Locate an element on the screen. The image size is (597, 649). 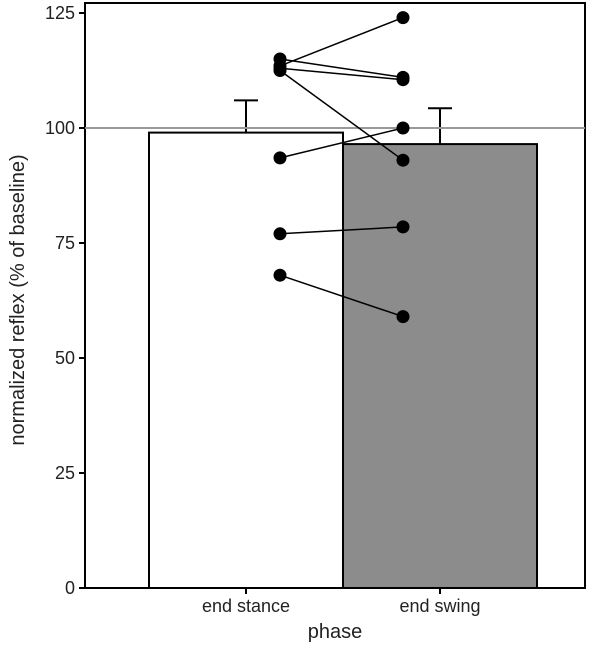
x-tick-label-end-swing: end swing is located at coordinates (439, 606).